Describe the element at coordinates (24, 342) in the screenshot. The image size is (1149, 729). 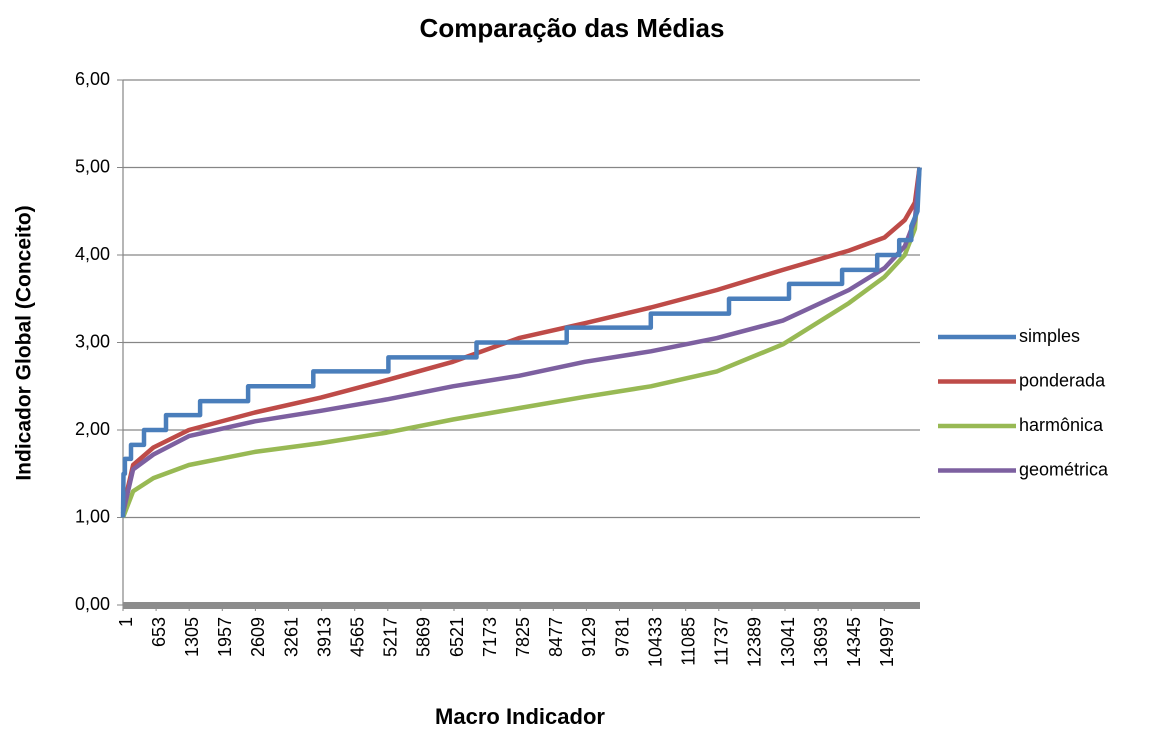
I see `y-axis-label: Indicador Global (Conceito)` at that location.